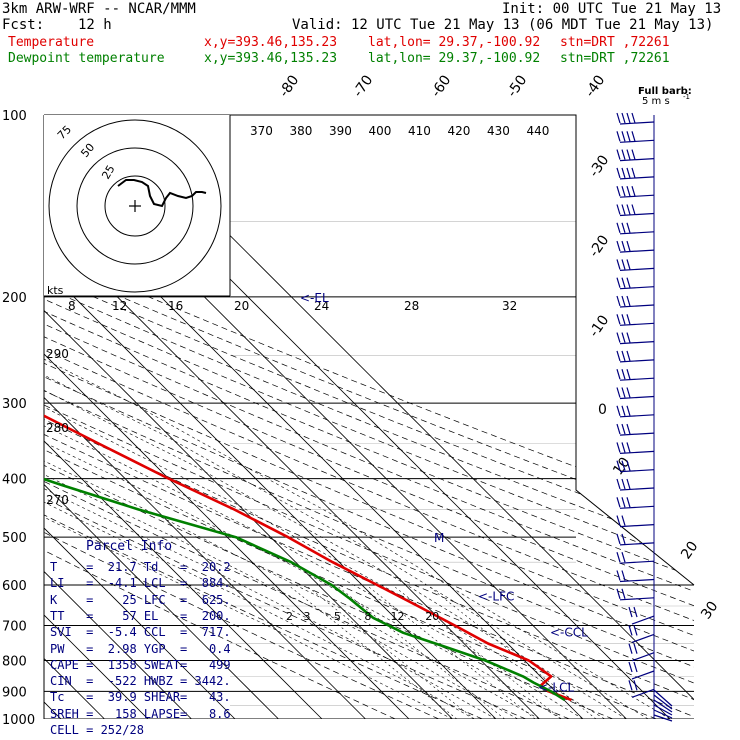 This screenshot has width=740, height=740. I want to click on isotherm-label: 30, so click(709, 611).